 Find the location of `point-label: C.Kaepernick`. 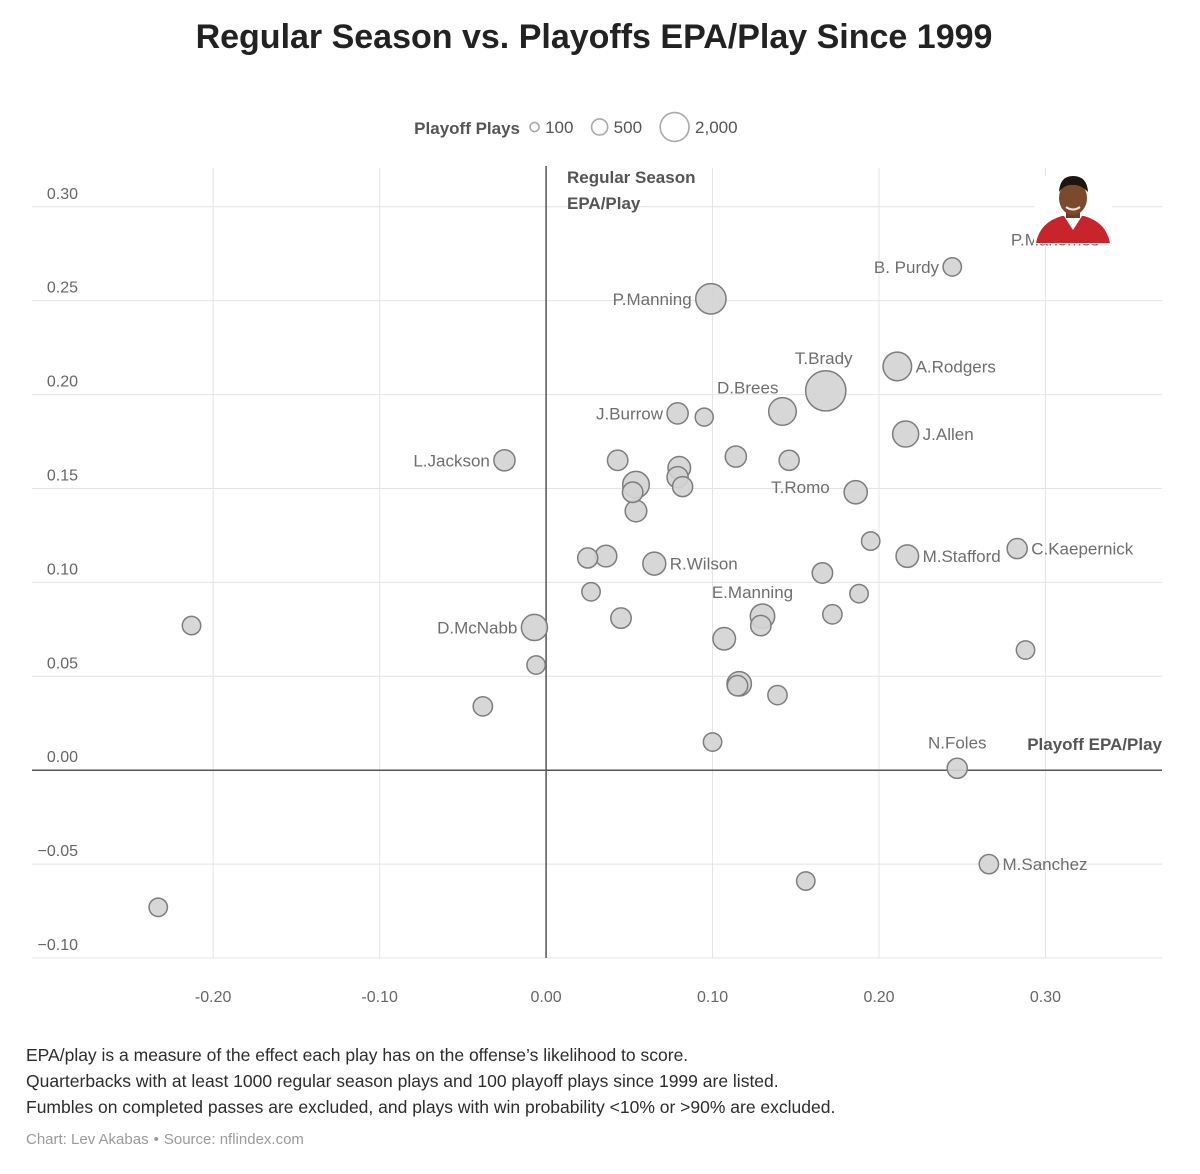

point-label: C.Kaepernick is located at coordinates (1082, 549).